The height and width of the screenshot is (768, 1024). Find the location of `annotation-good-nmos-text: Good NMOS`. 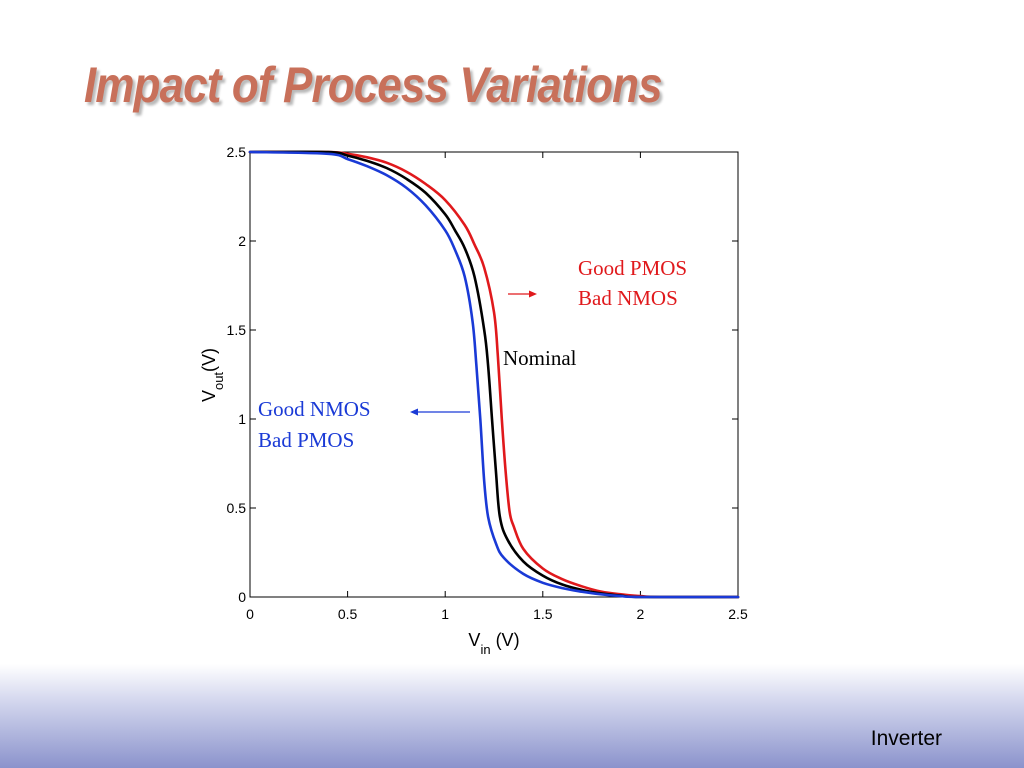

annotation-good-nmos-text: Good NMOS is located at coordinates (314, 409).